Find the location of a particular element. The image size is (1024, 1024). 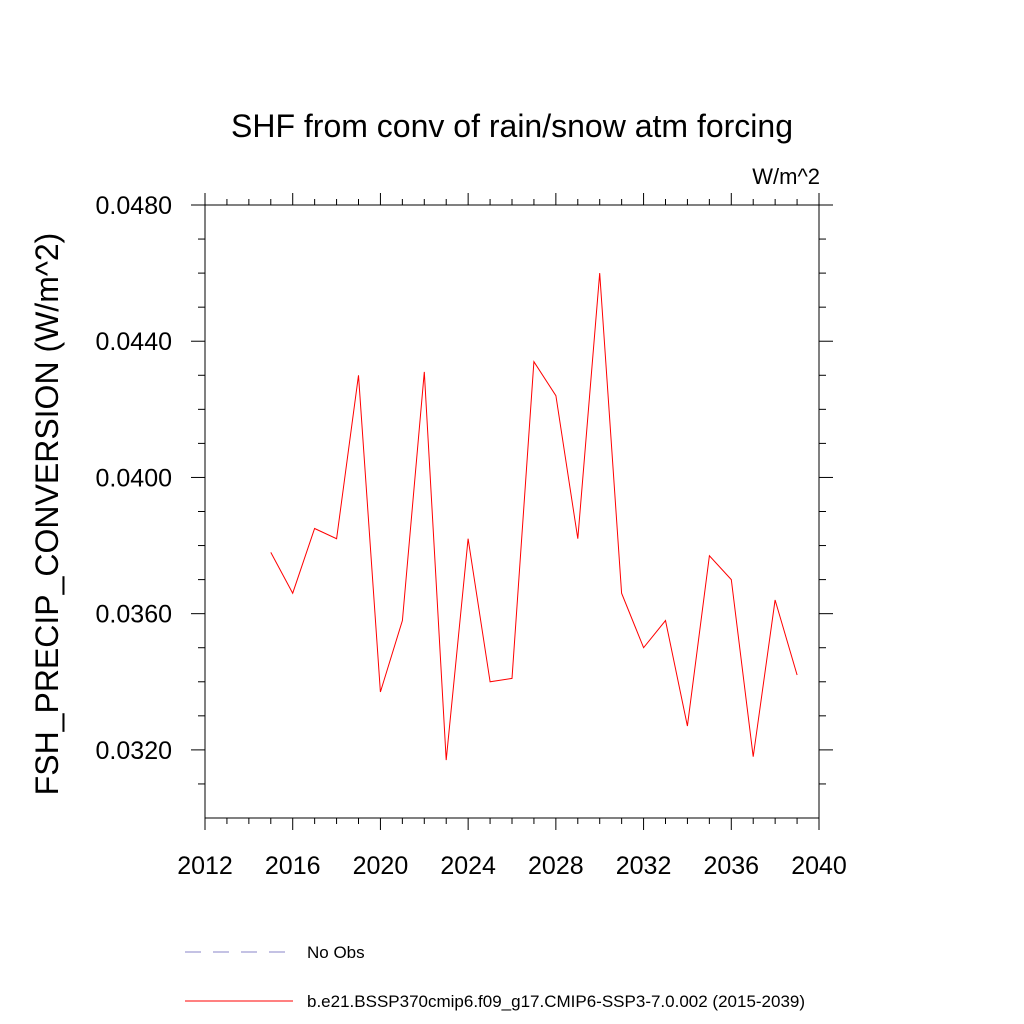

x-tick-label: 2016 is located at coordinates (293, 866).